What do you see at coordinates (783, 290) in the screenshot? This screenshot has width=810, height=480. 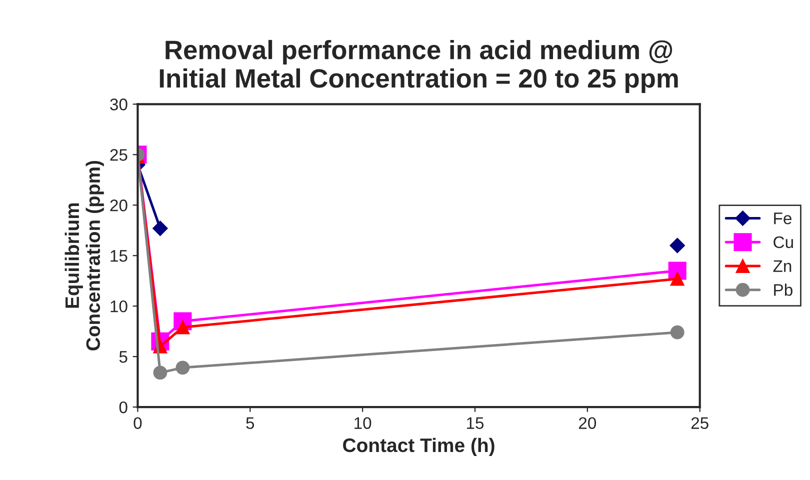 I see `legend-label: Pb` at bounding box center [783, 290].